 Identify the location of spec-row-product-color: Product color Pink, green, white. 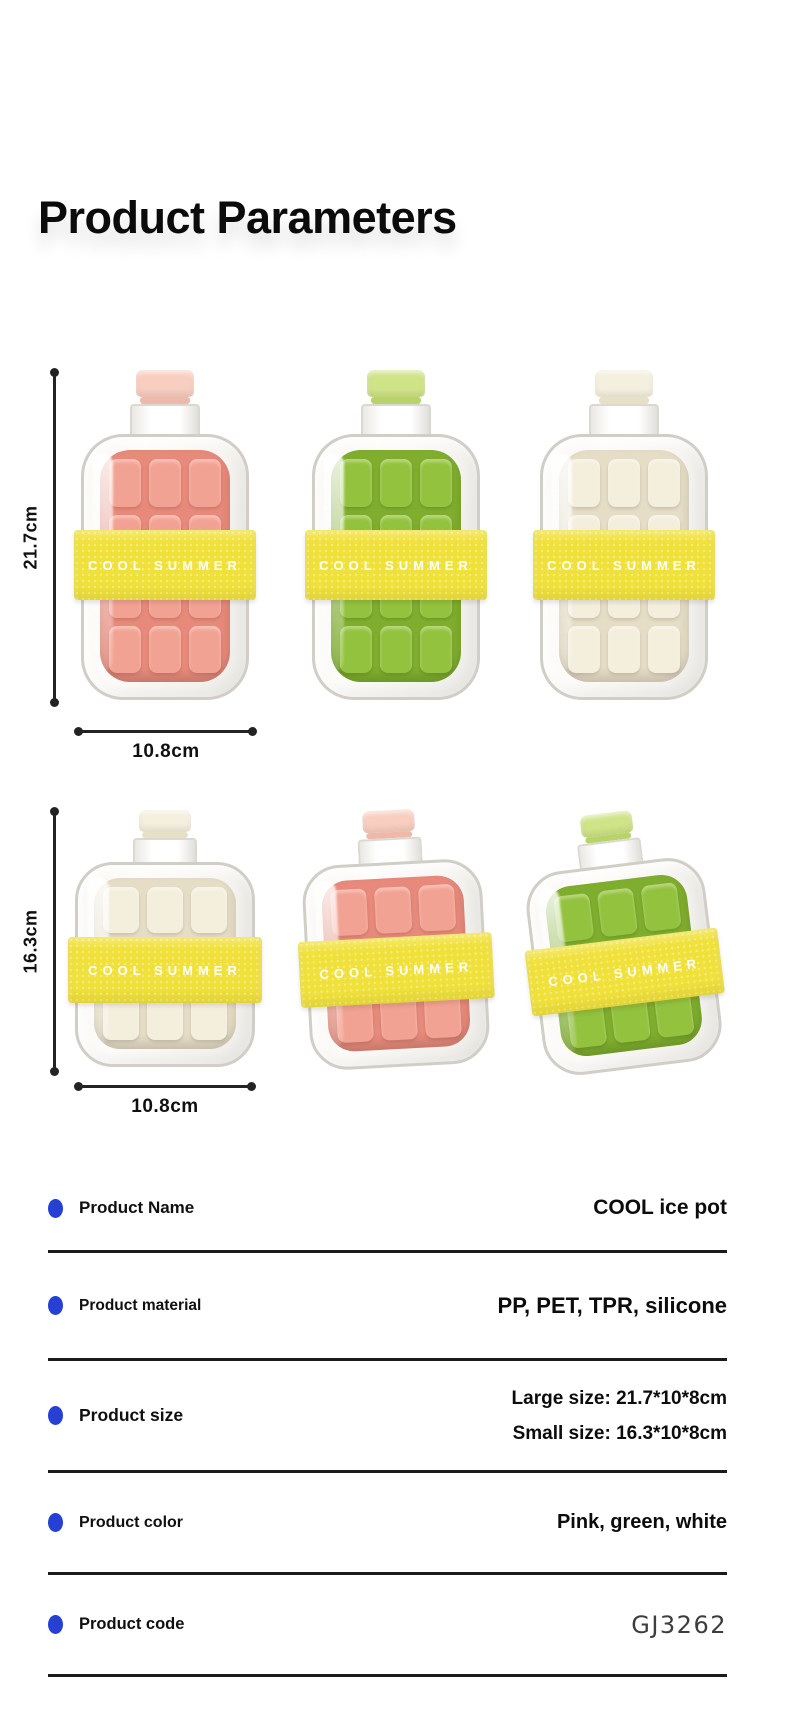
(387, 1524).